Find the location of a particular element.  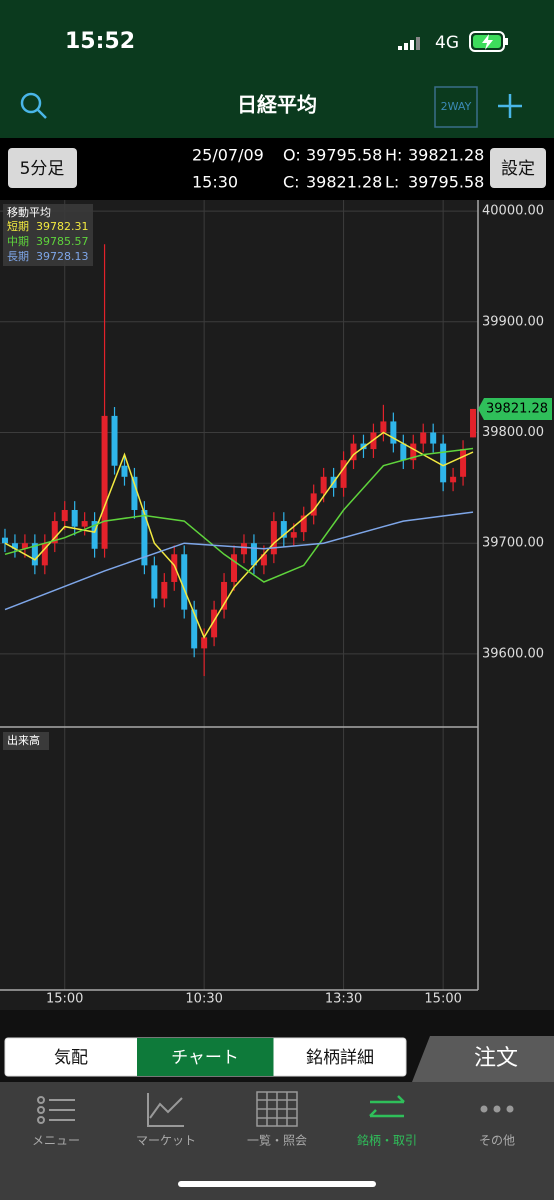

tab: 気配 is located at coordinates (71, 1058).